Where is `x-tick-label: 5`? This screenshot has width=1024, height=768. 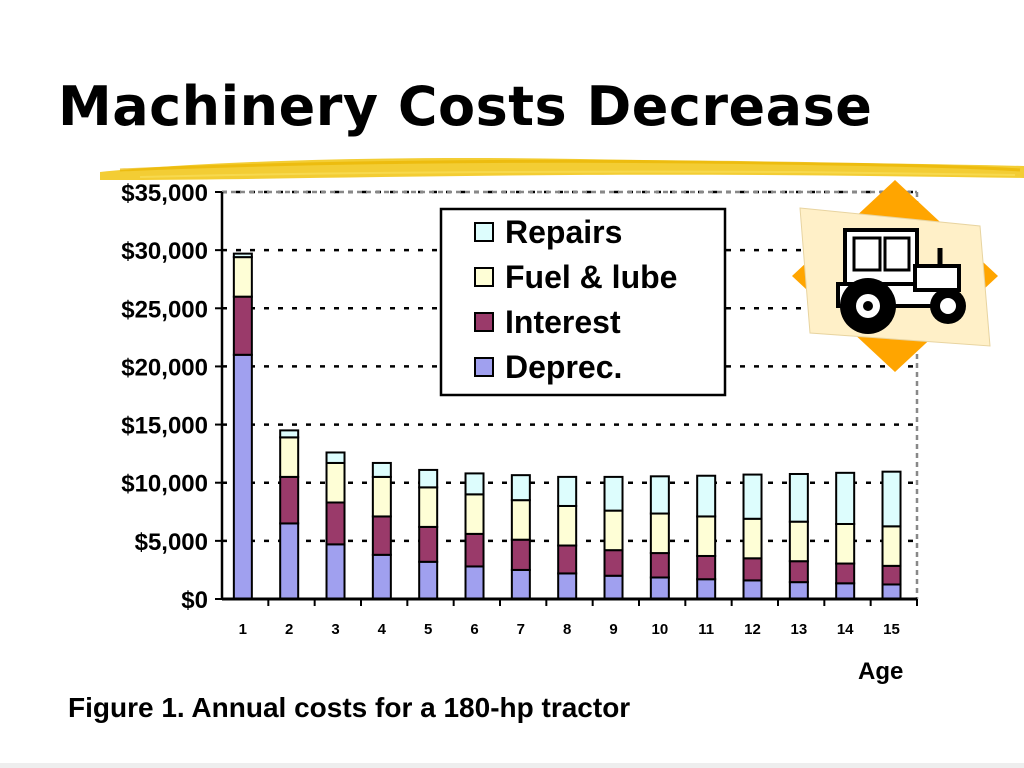
x-tick-label: 5 is located at coordinates (428, 629).